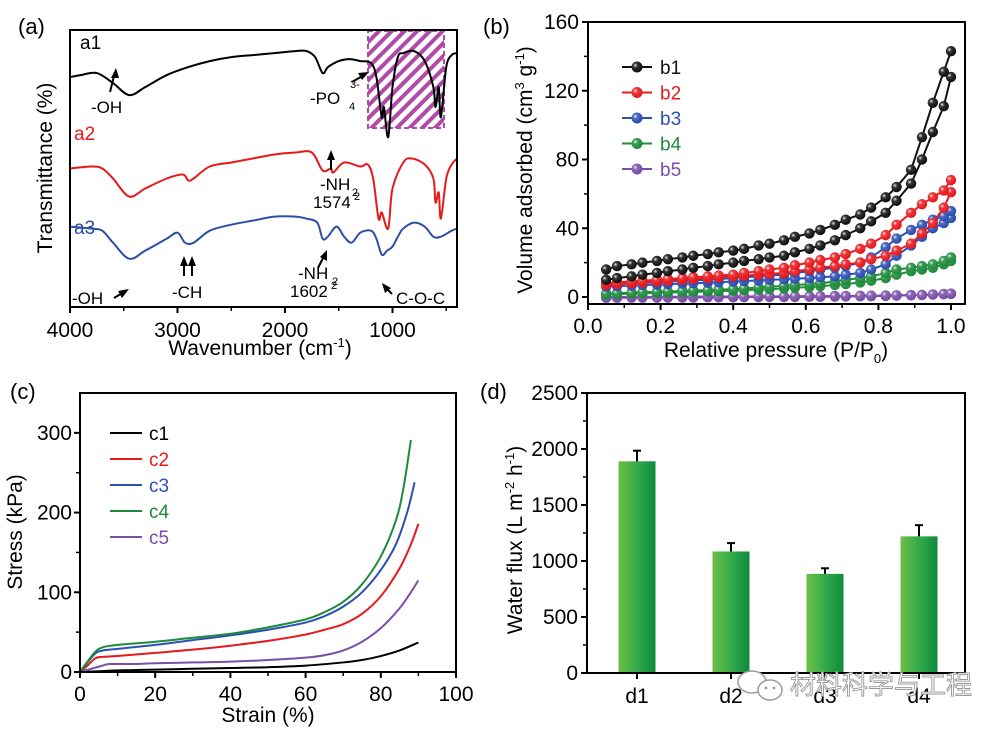 This screenshot has width=990, height=730. I want to click on y-tick-label-c: 0, so click(66, 672).